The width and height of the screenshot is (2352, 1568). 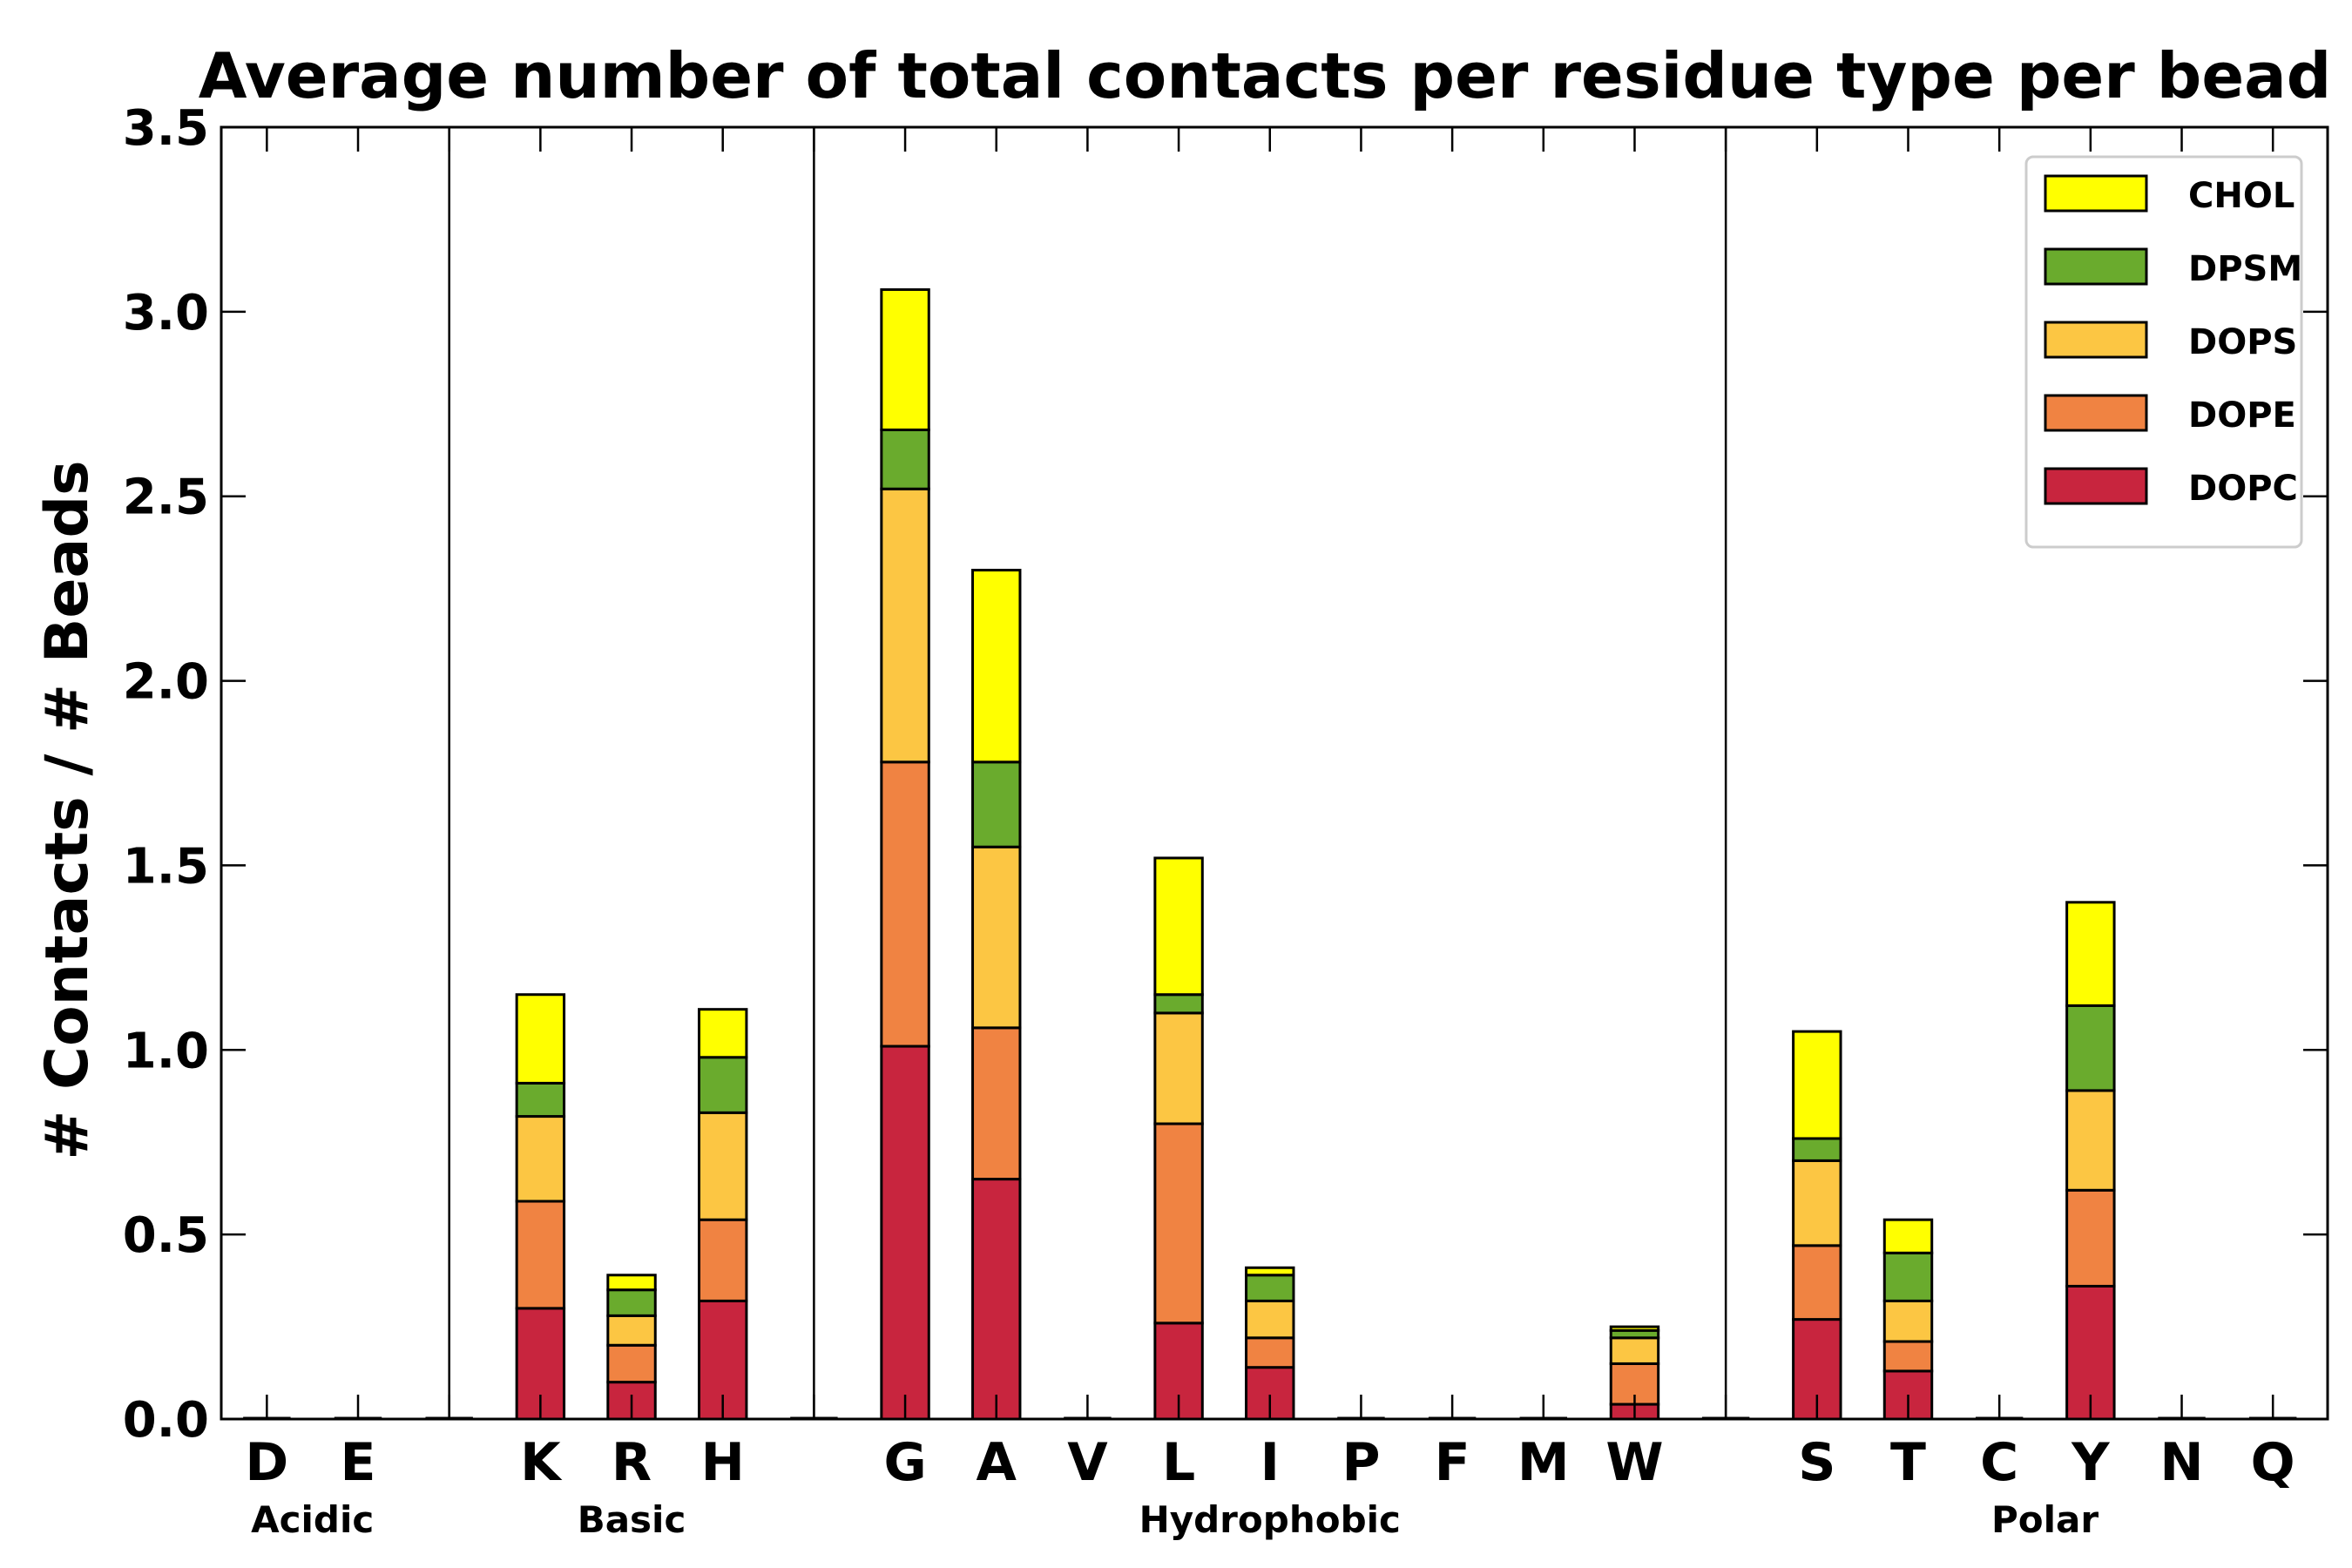 I want to click on bar-G-dpsm, so click(x=905, y=459).